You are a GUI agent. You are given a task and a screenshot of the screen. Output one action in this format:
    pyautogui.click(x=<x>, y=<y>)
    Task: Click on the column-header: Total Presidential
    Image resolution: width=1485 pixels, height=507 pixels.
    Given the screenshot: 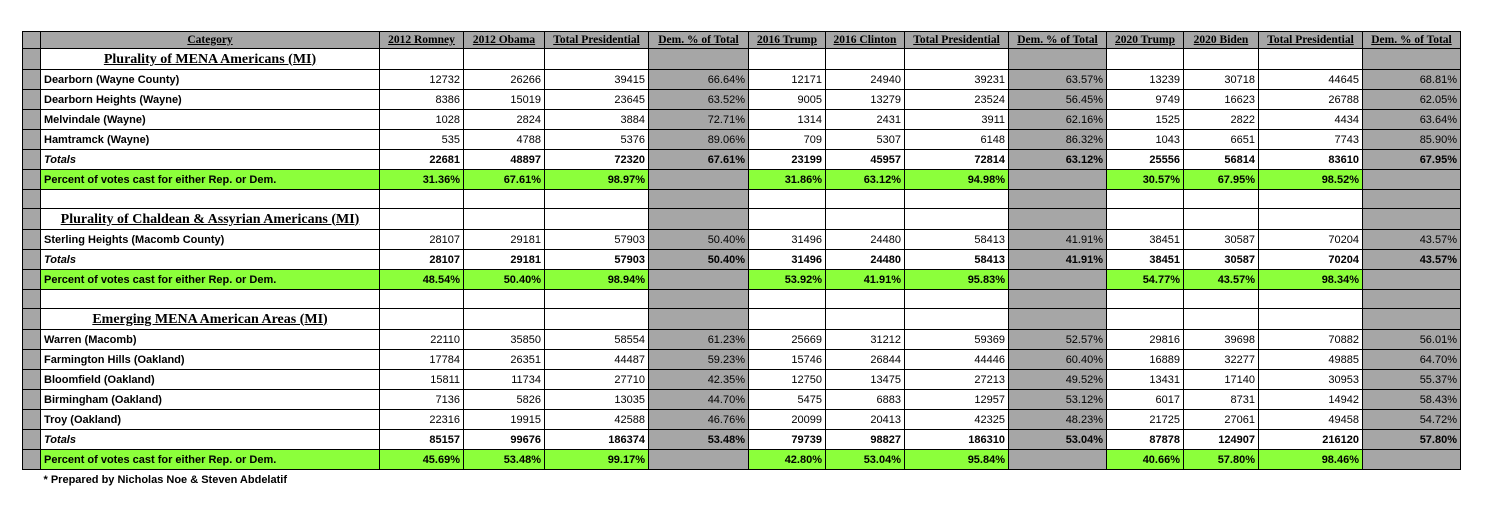 What is the action you would take?
    pyautogui.click(x=956, y=40)
    